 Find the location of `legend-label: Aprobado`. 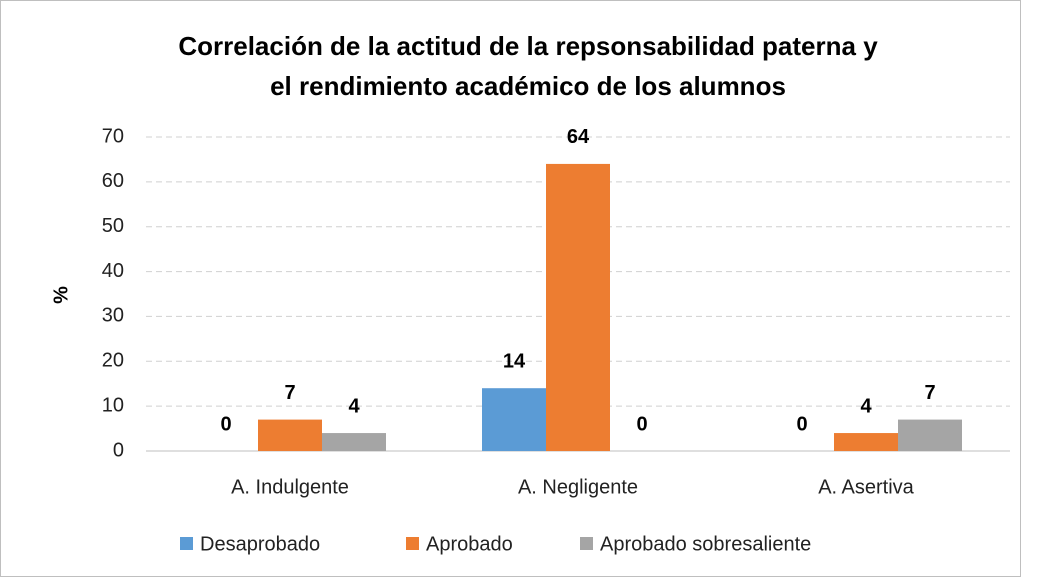

legend-label: Aprobado is located at coordinates (469, 544).